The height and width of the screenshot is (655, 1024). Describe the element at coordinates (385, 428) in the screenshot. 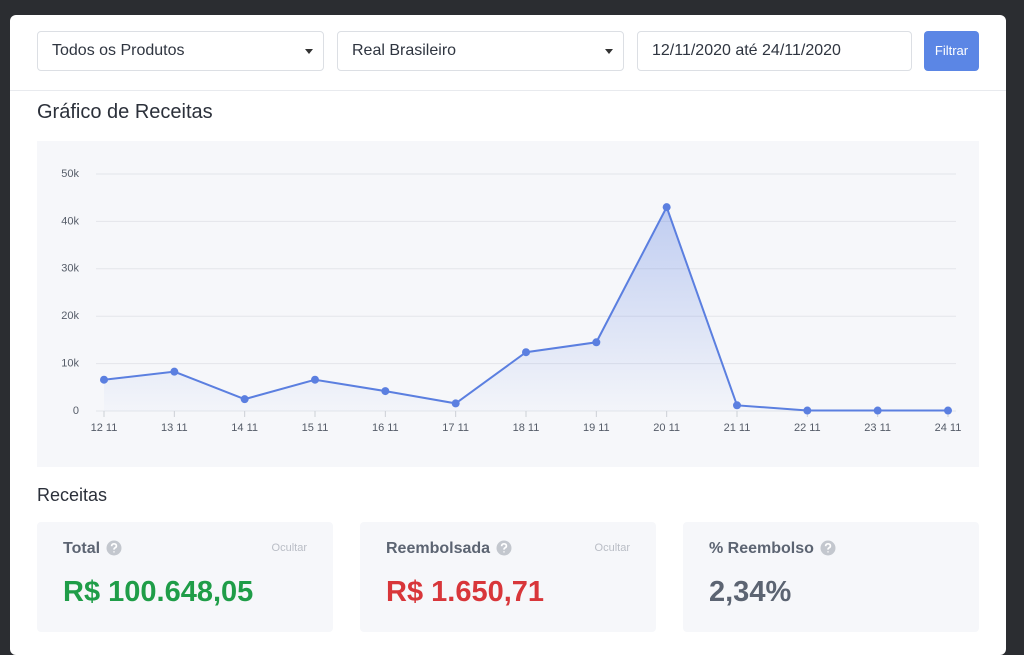

I see `x-tick-label: 16 11` at that location.